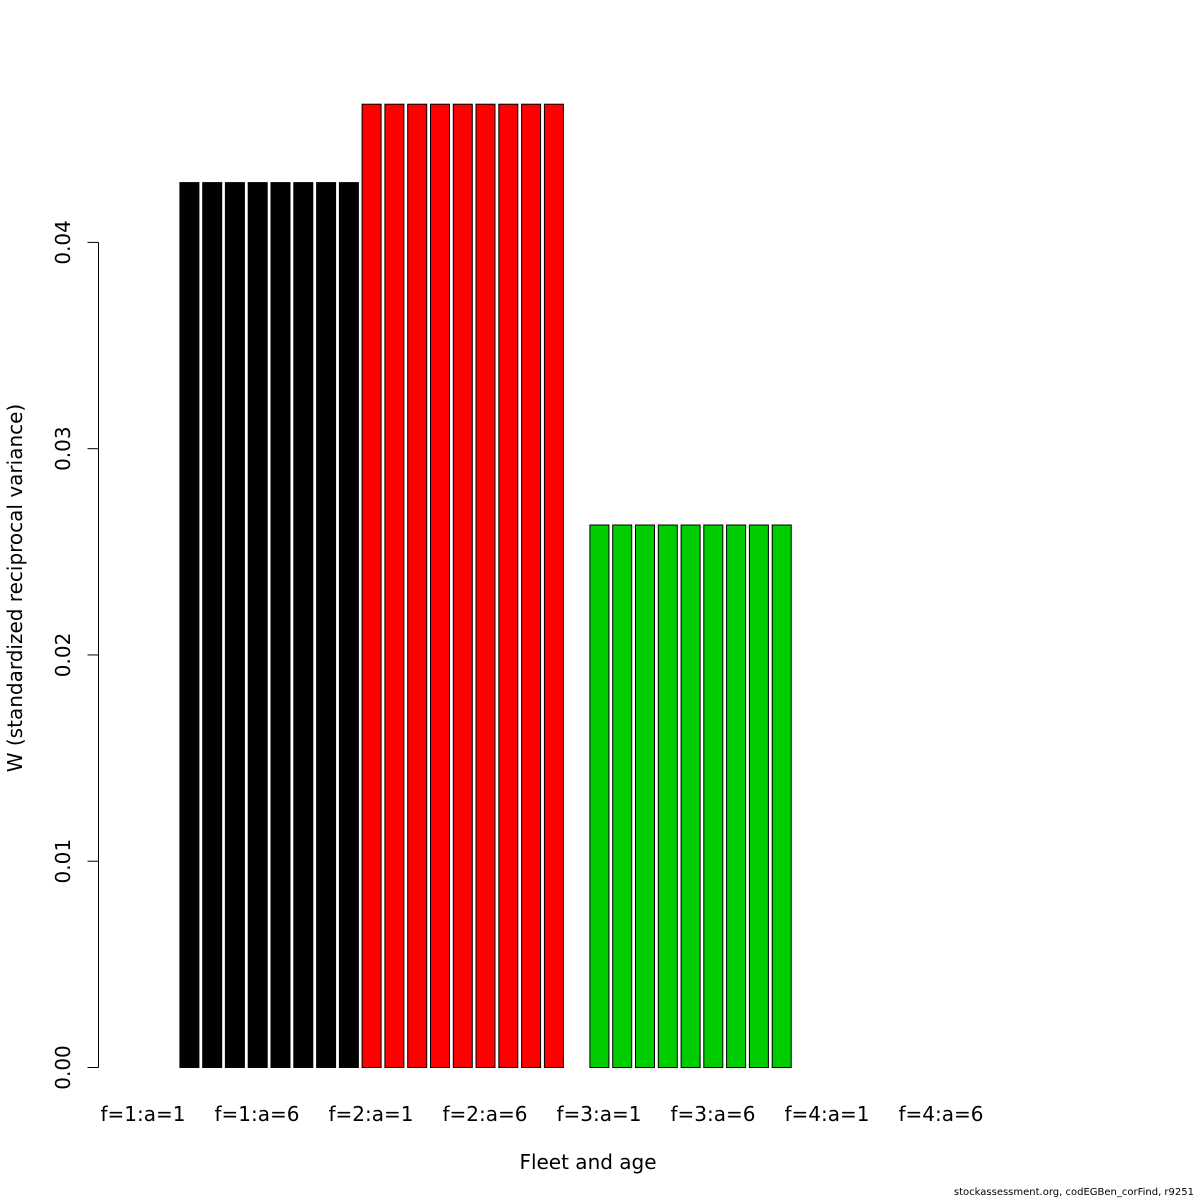 The image size is (1200, 1200). Describe the element at coordinates (941, 1114) in the screenshot. I see `x-tick-label: f=4:a=6` at that location.